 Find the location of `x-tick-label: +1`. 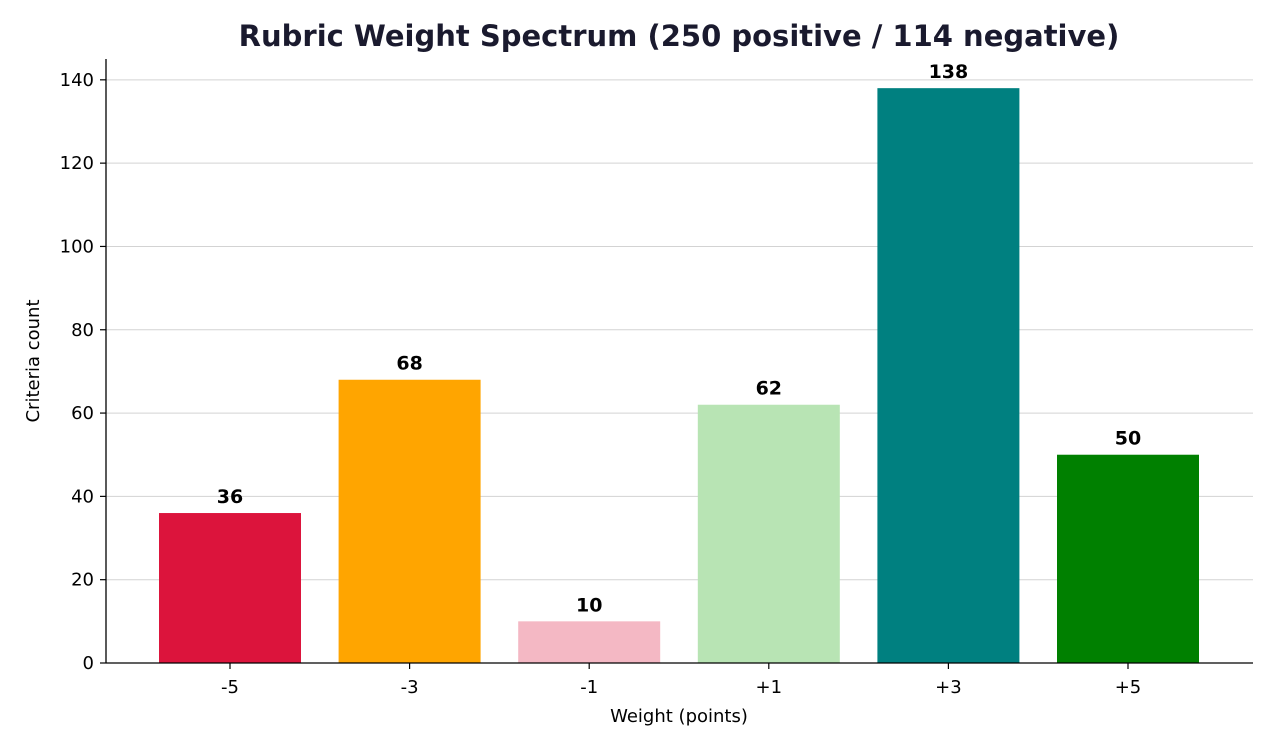

x-tick-label: +1 is located at coordinates (769, 687).